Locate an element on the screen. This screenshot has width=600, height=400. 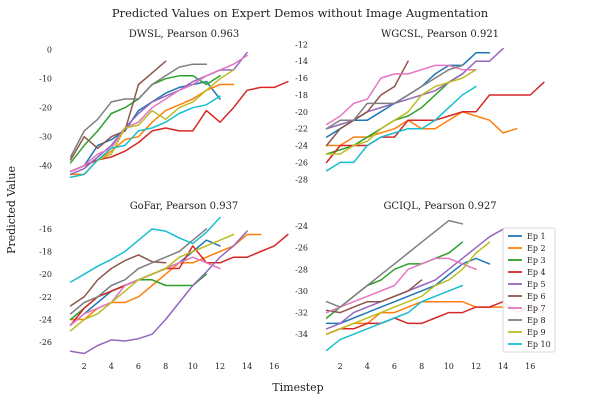
legend-label: Ep 9 is located at coordinates (536, 332).